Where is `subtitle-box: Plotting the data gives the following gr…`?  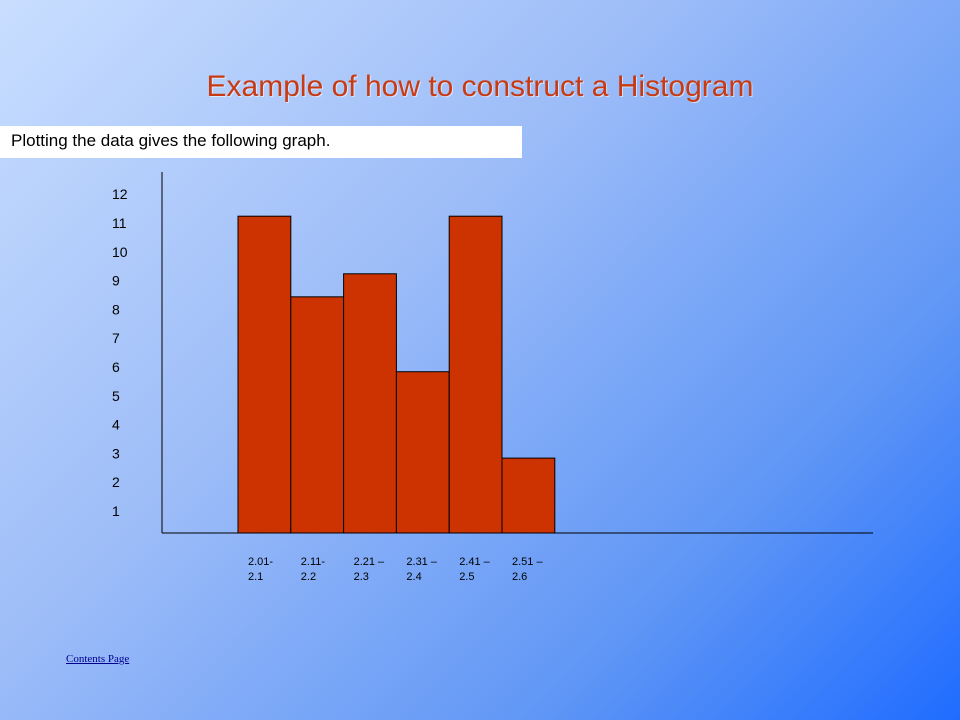 subtitle-box: Plotting the data gives the following gr… is located at coordinates (261, 142).